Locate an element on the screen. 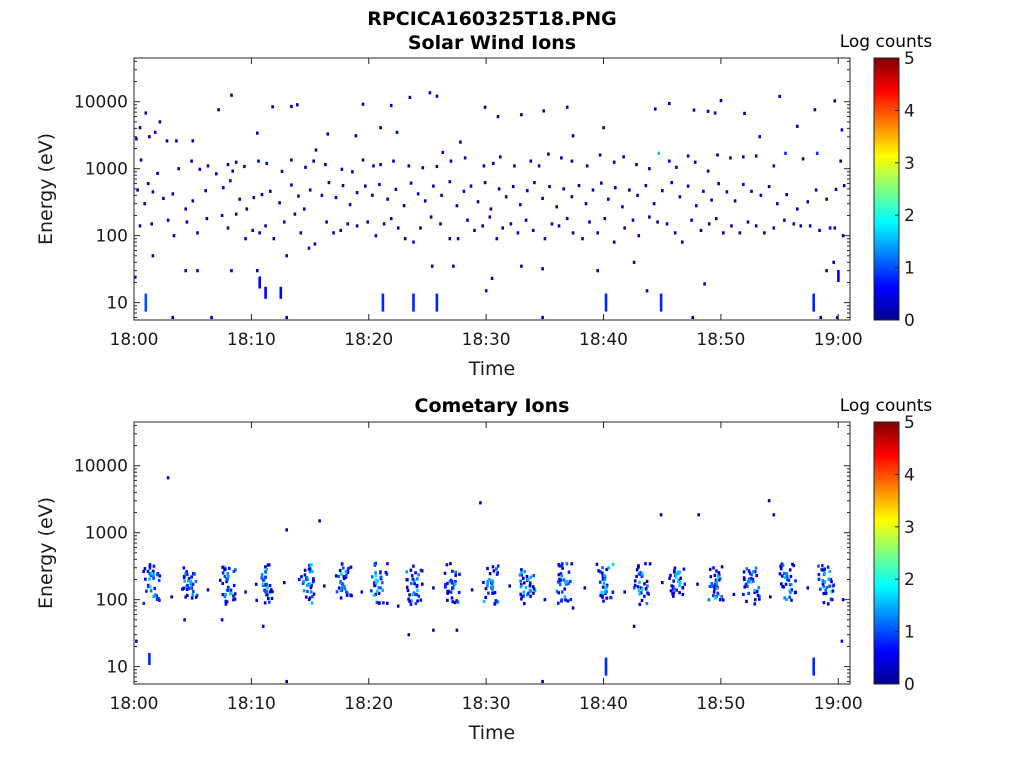 The width and height of the screenshot is (1024, 768). cometary-x-tick-label: 18:40 is located at coordinates (603, 704).